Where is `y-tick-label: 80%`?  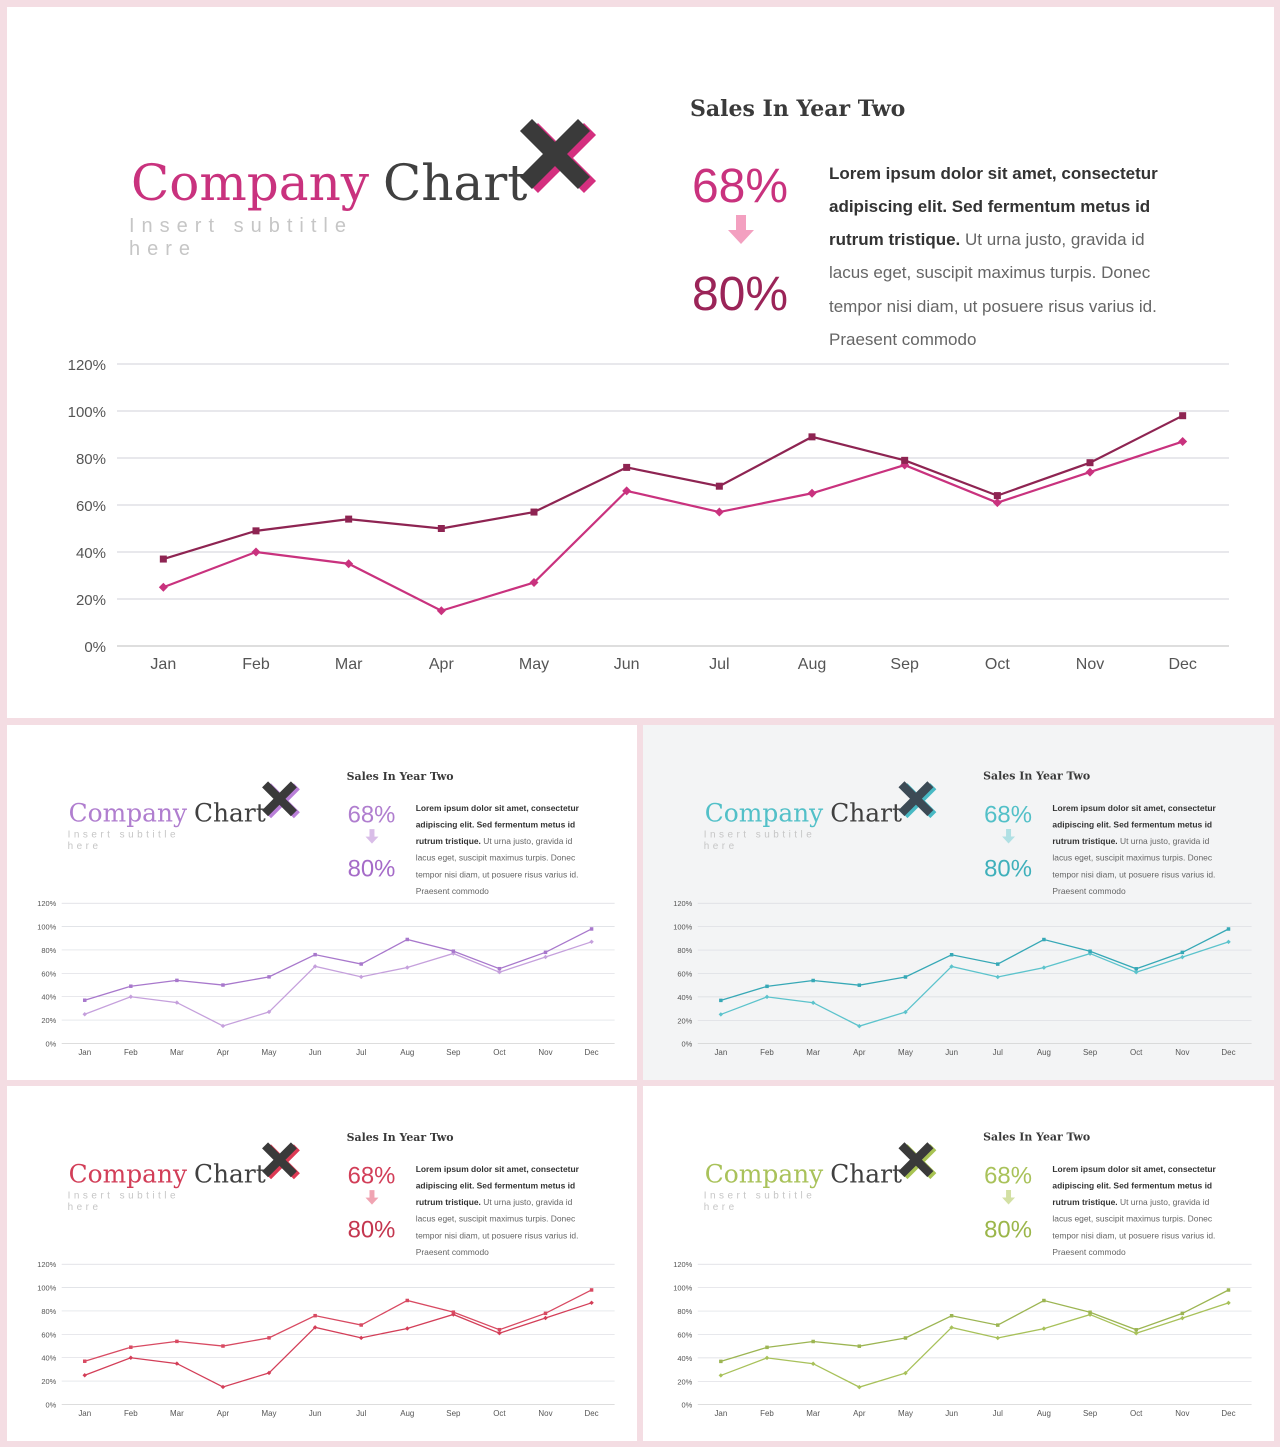 y-tick-label: 80% is located at coordinates (48, 1311).